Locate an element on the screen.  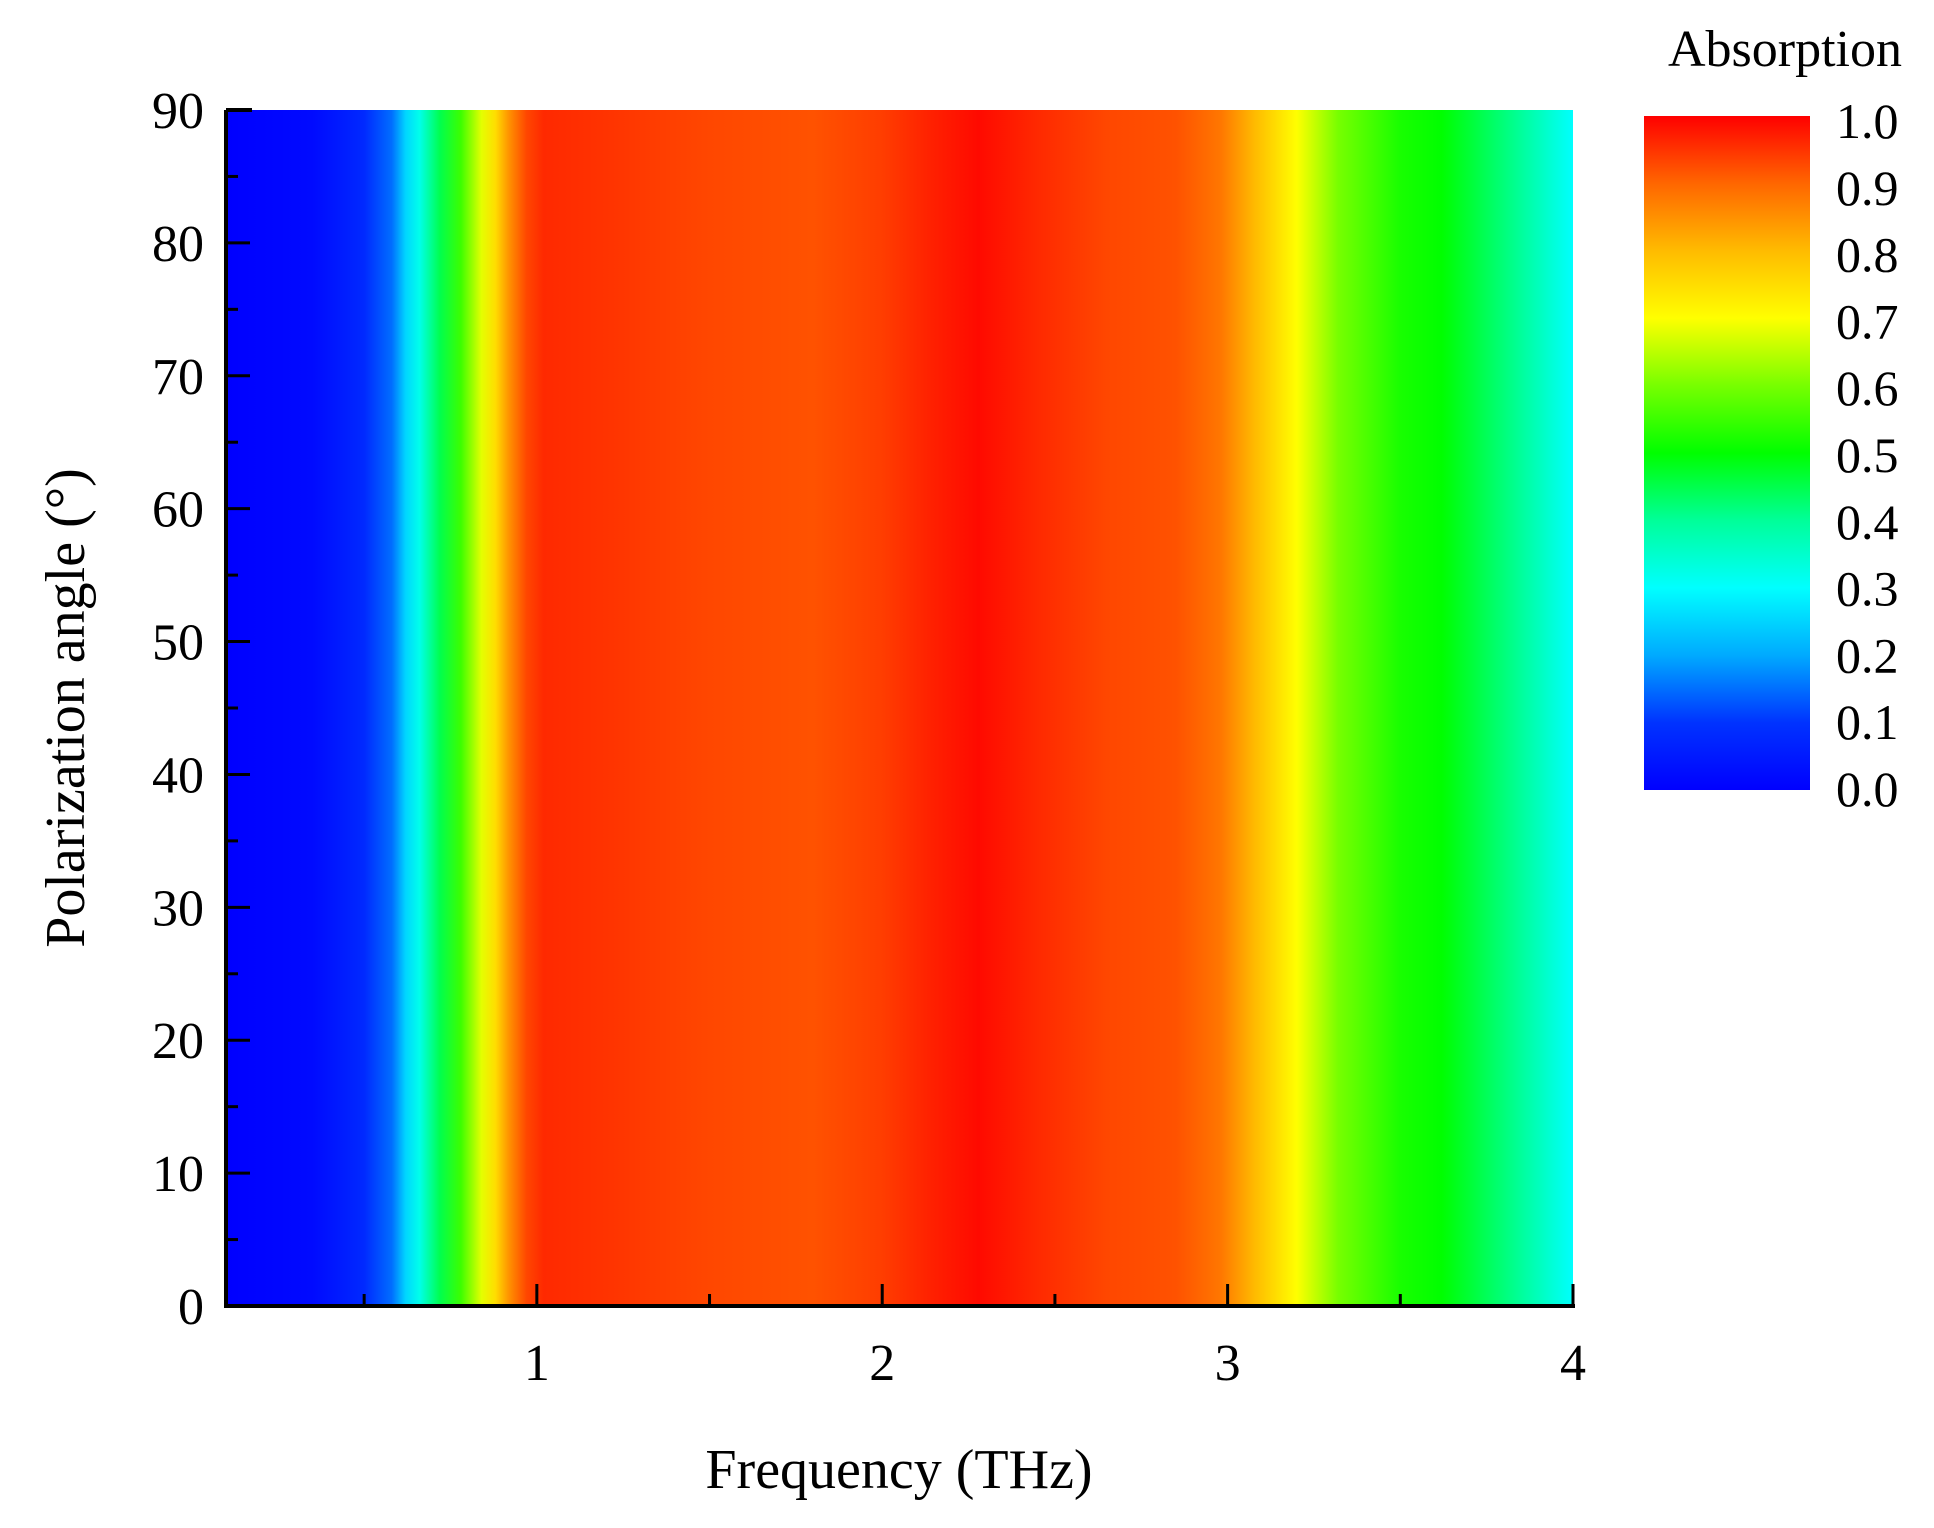
y-tick-label: 10 is located at coordinates (178, 1174).